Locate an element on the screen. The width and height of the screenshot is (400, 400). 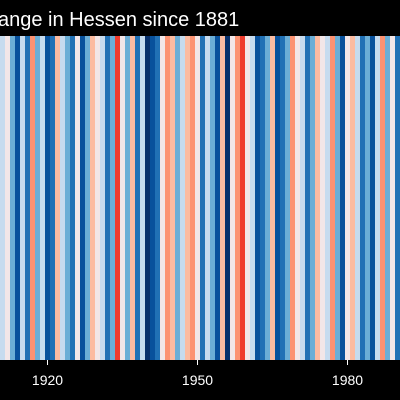
stripe-1968 is located at coordinates (288, 198).